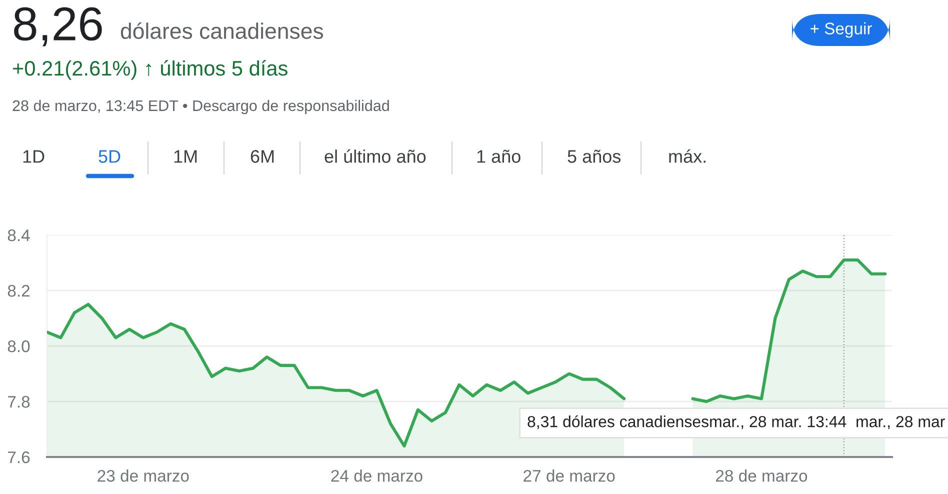 The image size is (948, 494). I want to click on chart-subtitle: dólares canadienses, so click(222, 30).